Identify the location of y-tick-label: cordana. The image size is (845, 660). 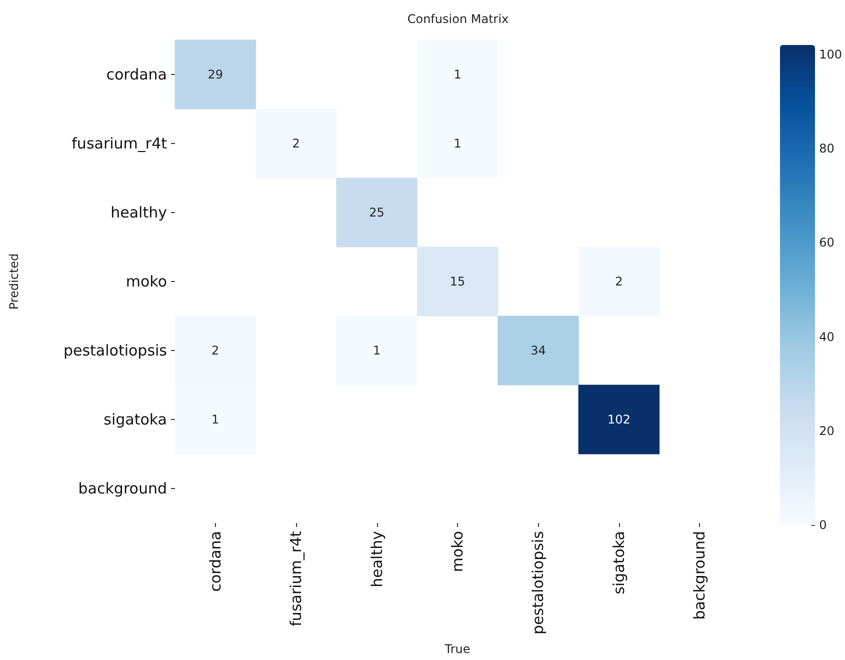
(136, 75).